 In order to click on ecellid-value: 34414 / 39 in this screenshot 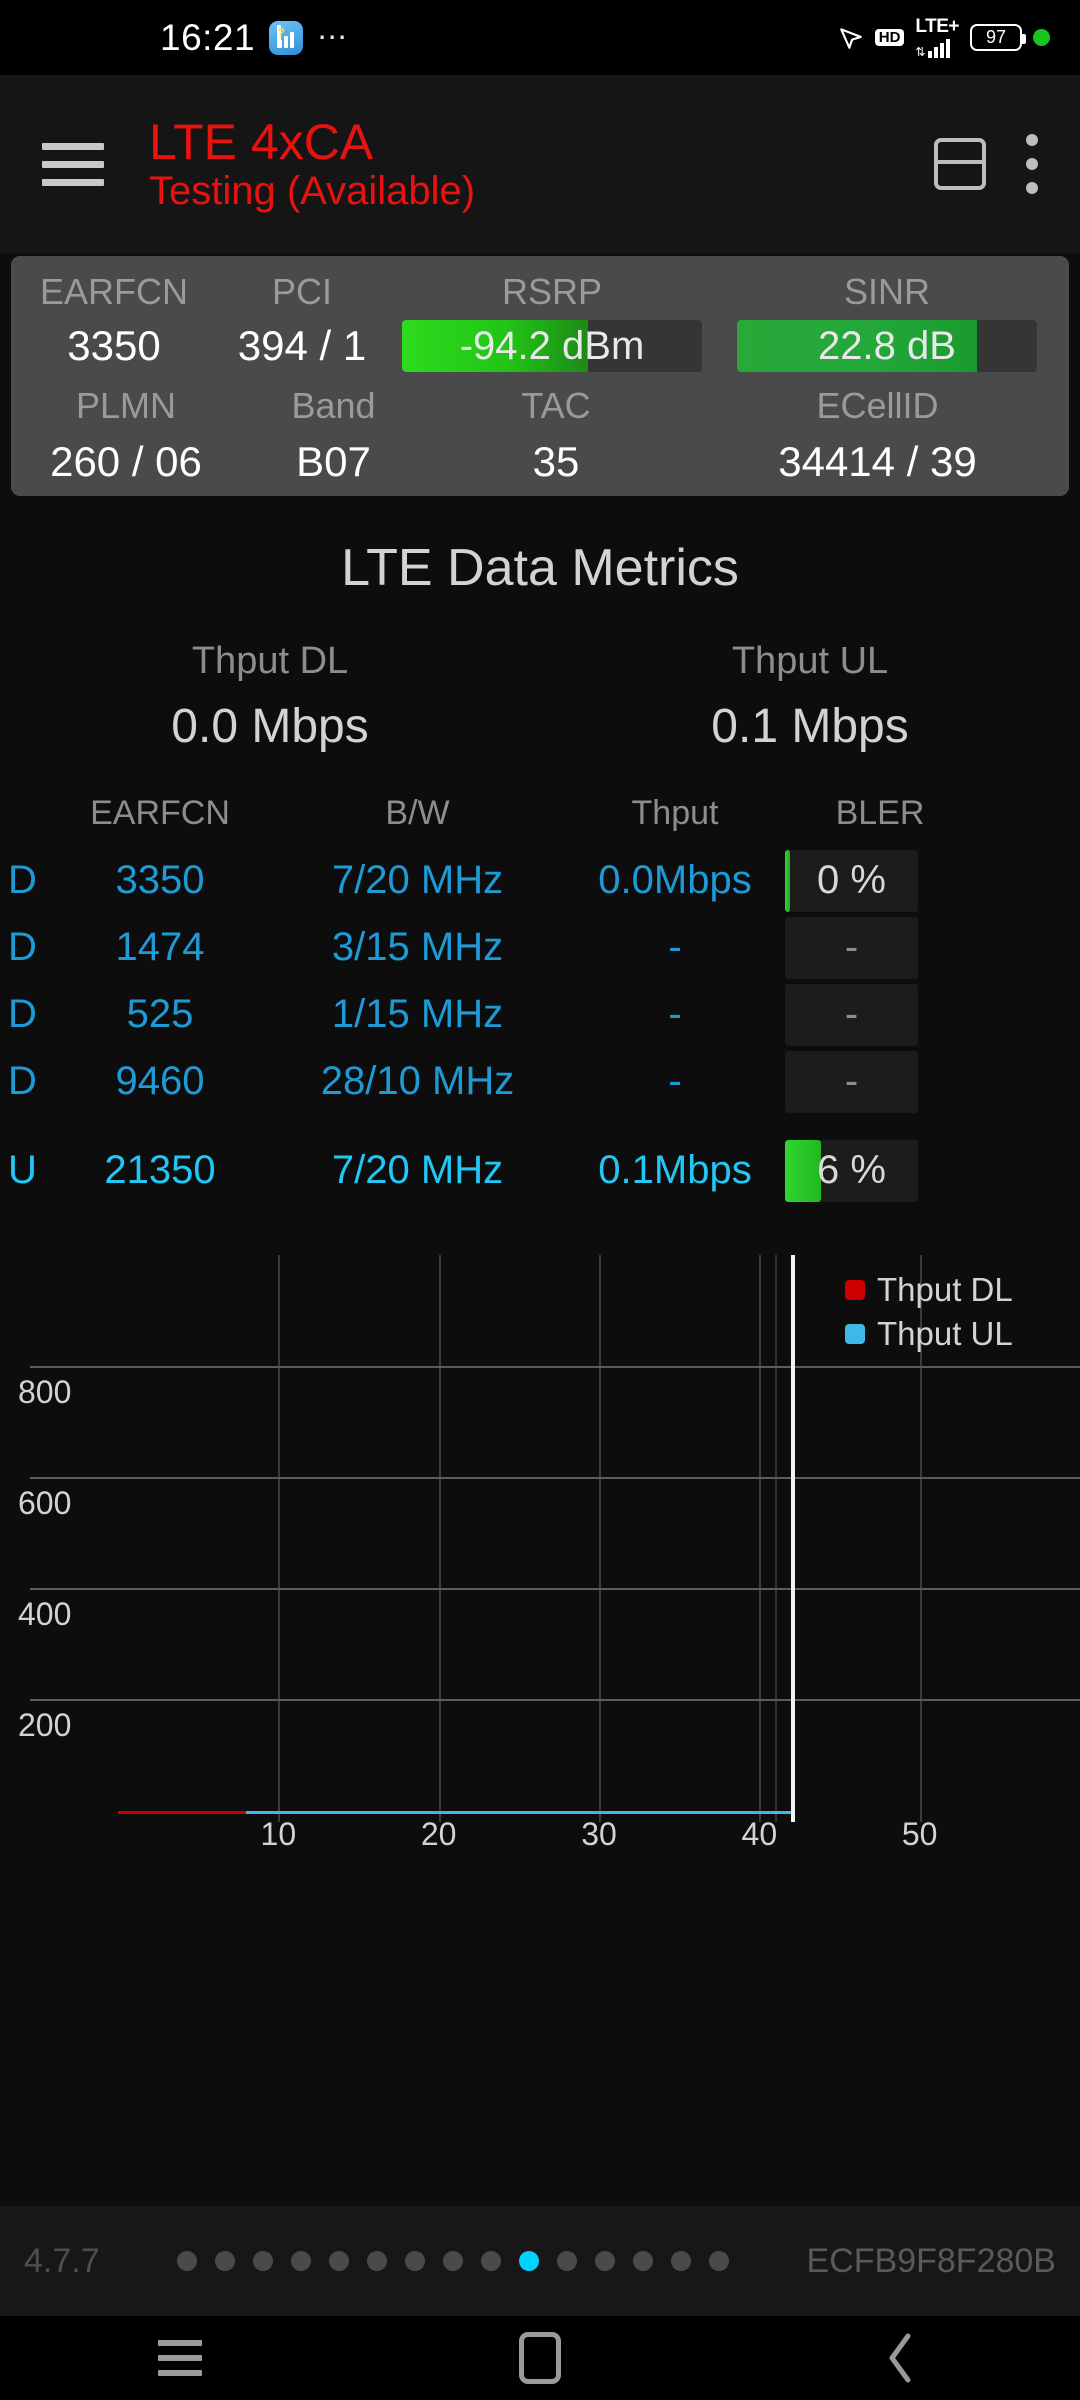, I will do `click(877, 461)`.